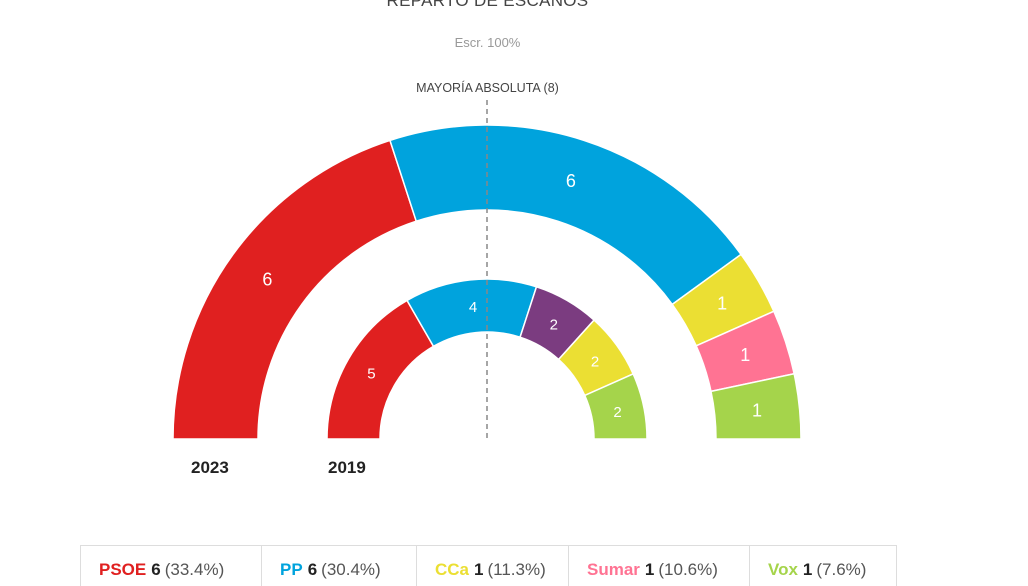 The image size is (1028, 586). What do you see at coordinates (487, 5) in the screenshot?
I see `chart-title: REPARTO DE ESCAÑOS` at bounding box center [487, 5].